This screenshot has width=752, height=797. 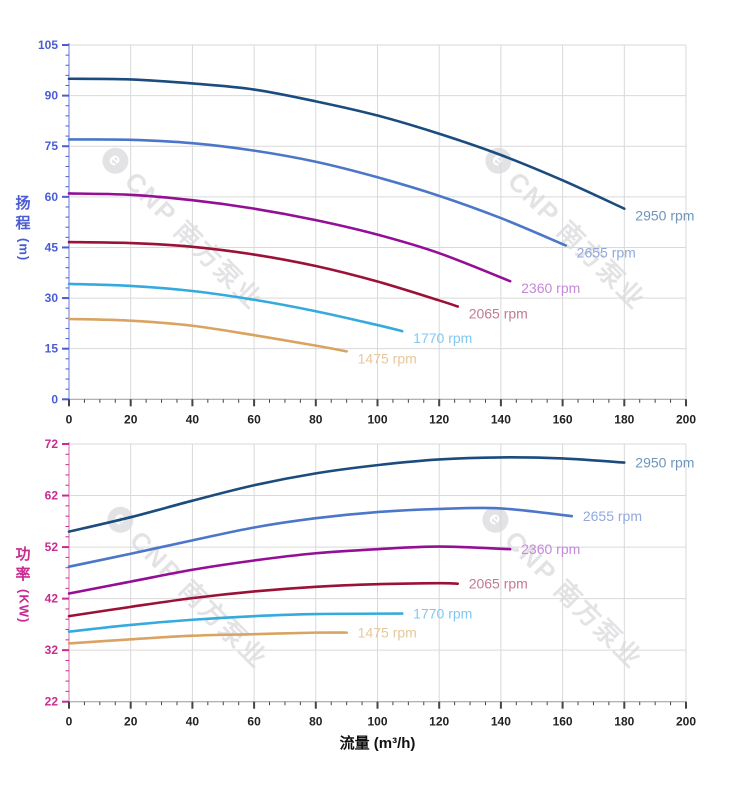 I want to click on label-power-2065-rpm: 2065 rpm, so click(x=498, y=584).